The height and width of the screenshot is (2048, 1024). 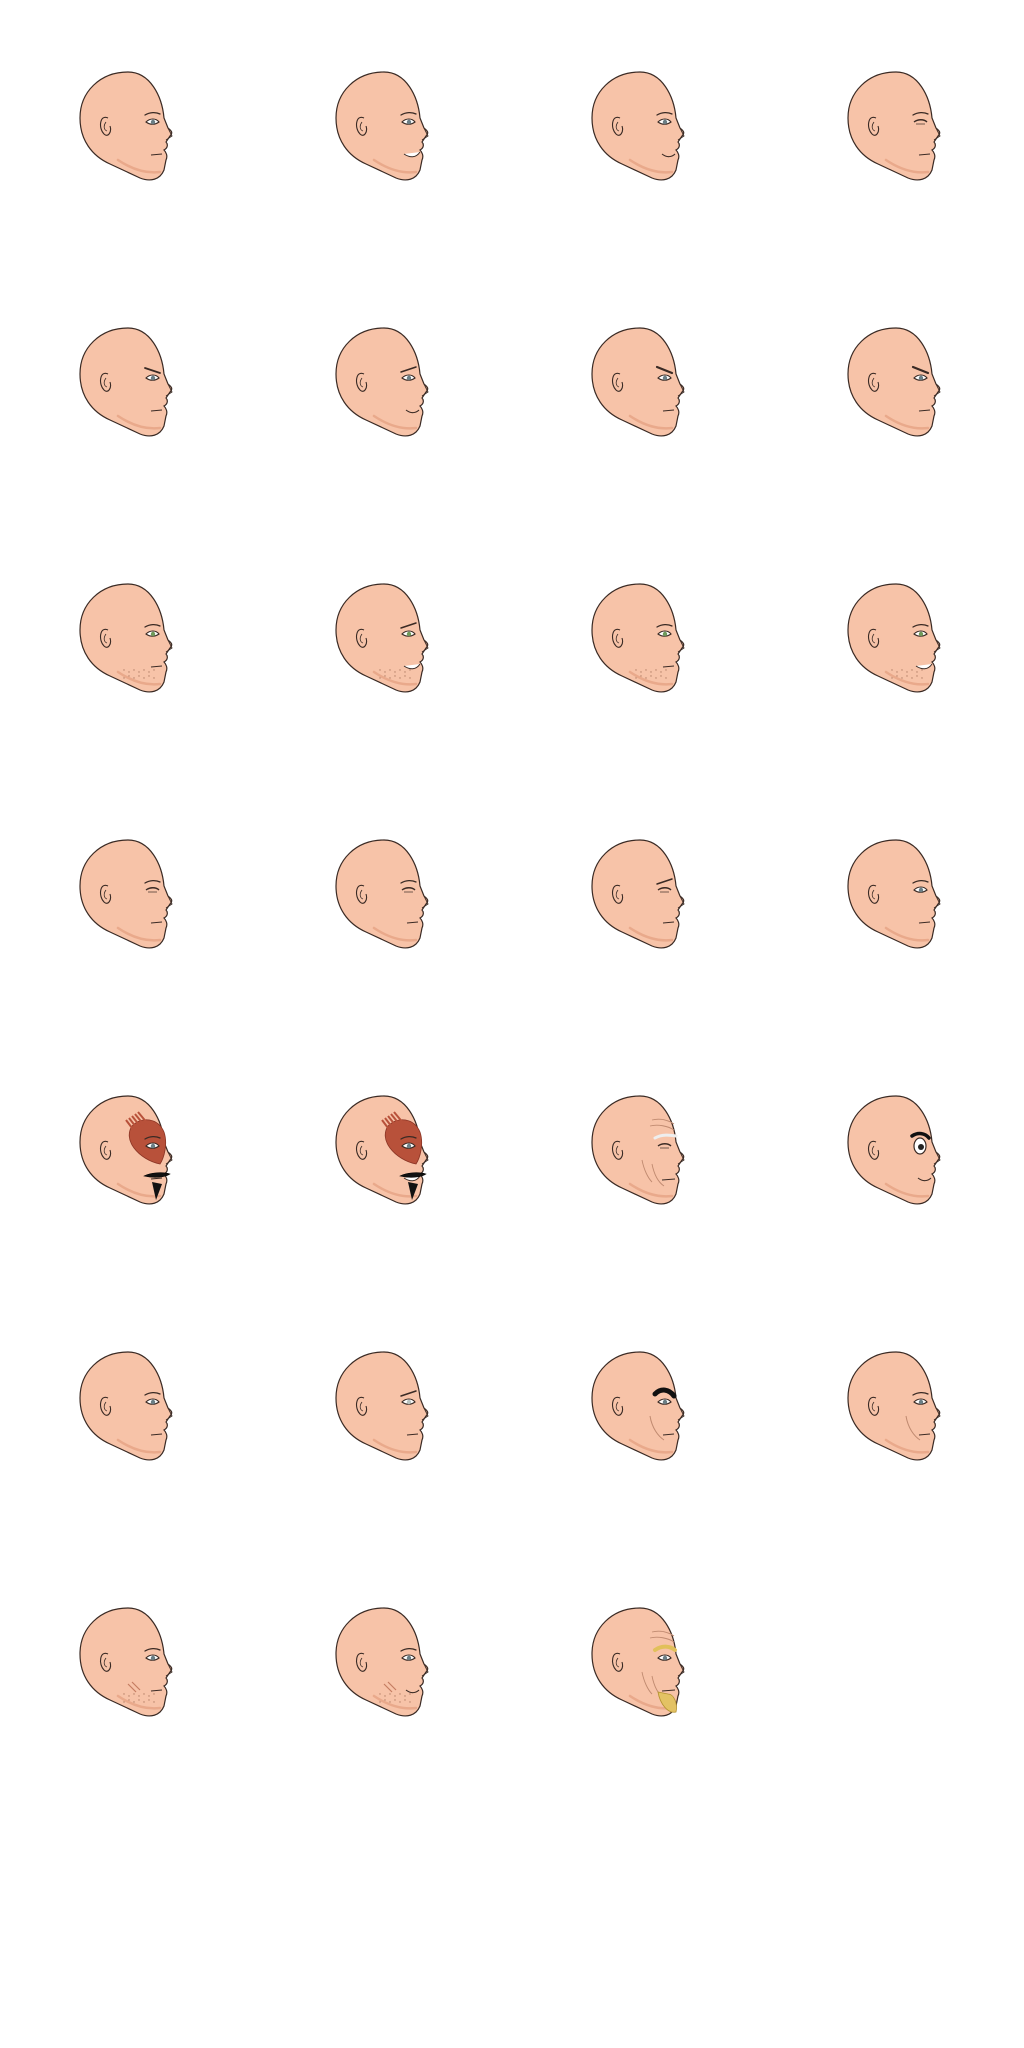 I want to click on head-face-cartoon, so click(x=894, y=1150).